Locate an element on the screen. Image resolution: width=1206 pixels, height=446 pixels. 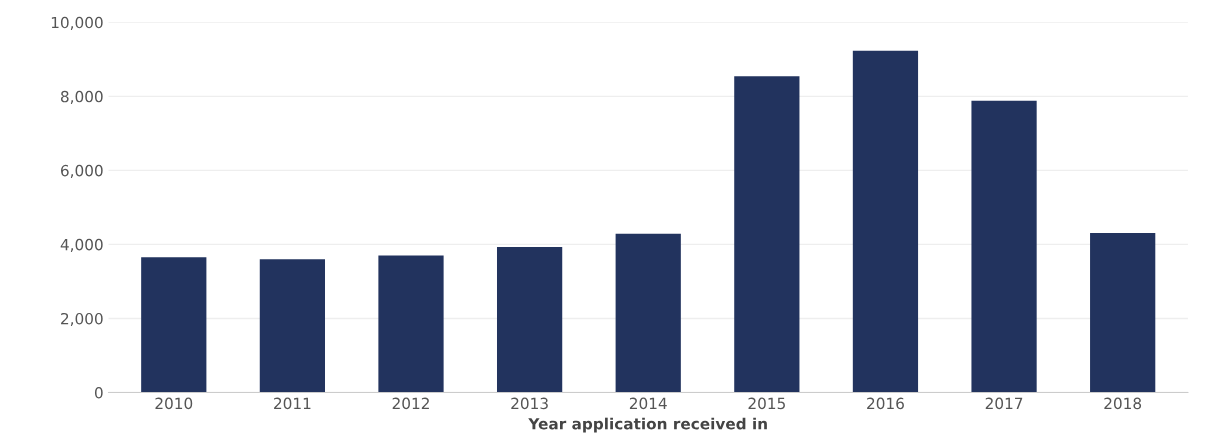
x-axis-title: Year application received in is located at coordinates (647, 425).